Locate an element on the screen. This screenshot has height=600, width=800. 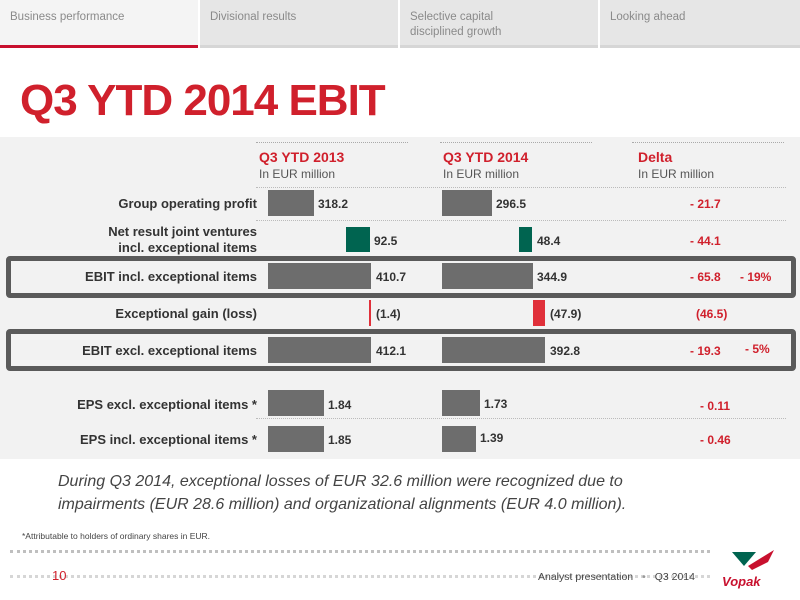
bar-2013-exceptional is located at coordinates (370, 313).